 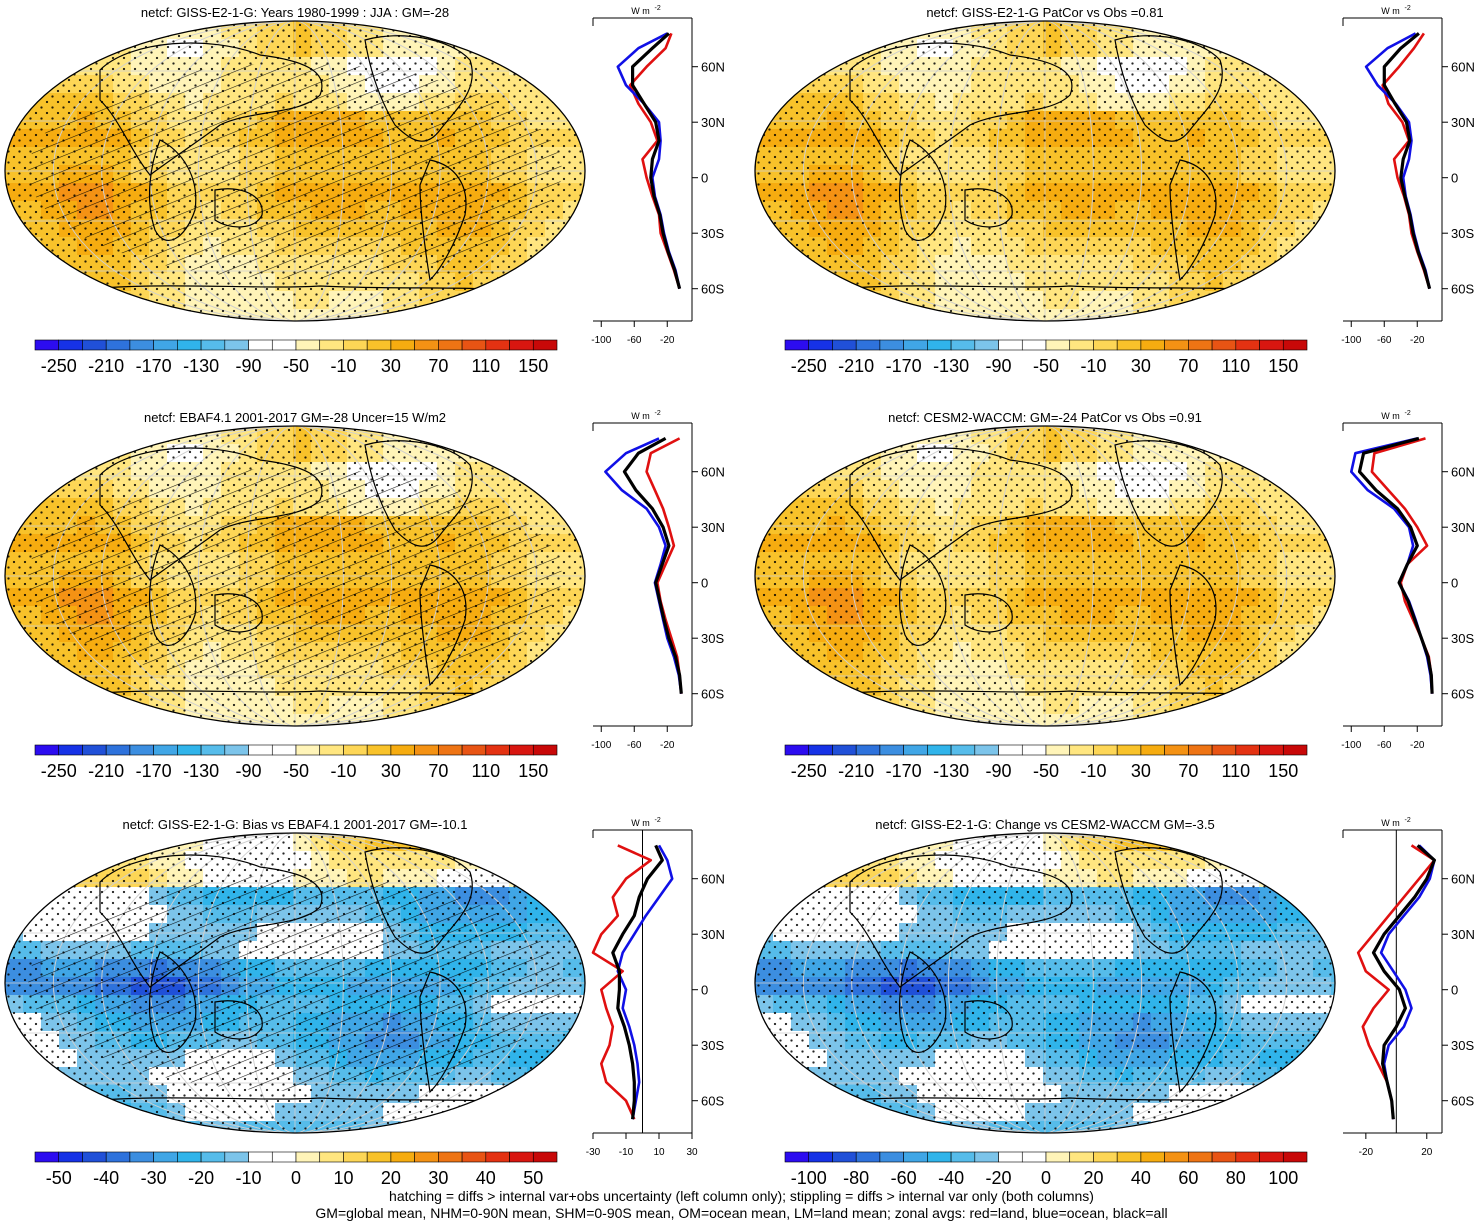 What do you see at coordinates (1454, 583) in the screenshot?
I see `zonal-lat-label: 0` at bounding box center [1454, 583].